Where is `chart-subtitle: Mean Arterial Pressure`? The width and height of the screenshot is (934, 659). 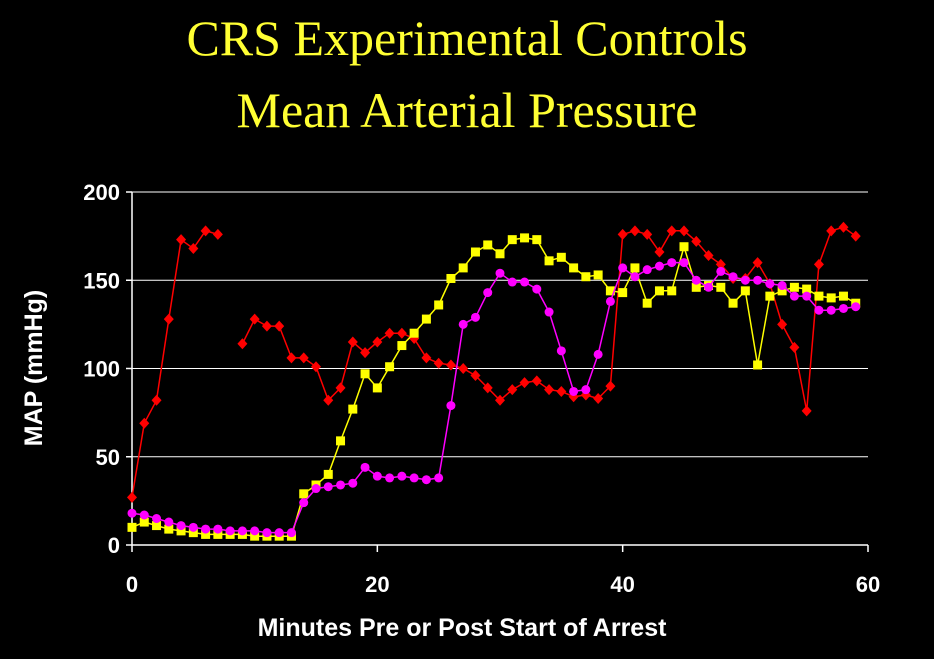
chart-subtitle: Mean Arterial Pressure is located at coordinates (467, 110).